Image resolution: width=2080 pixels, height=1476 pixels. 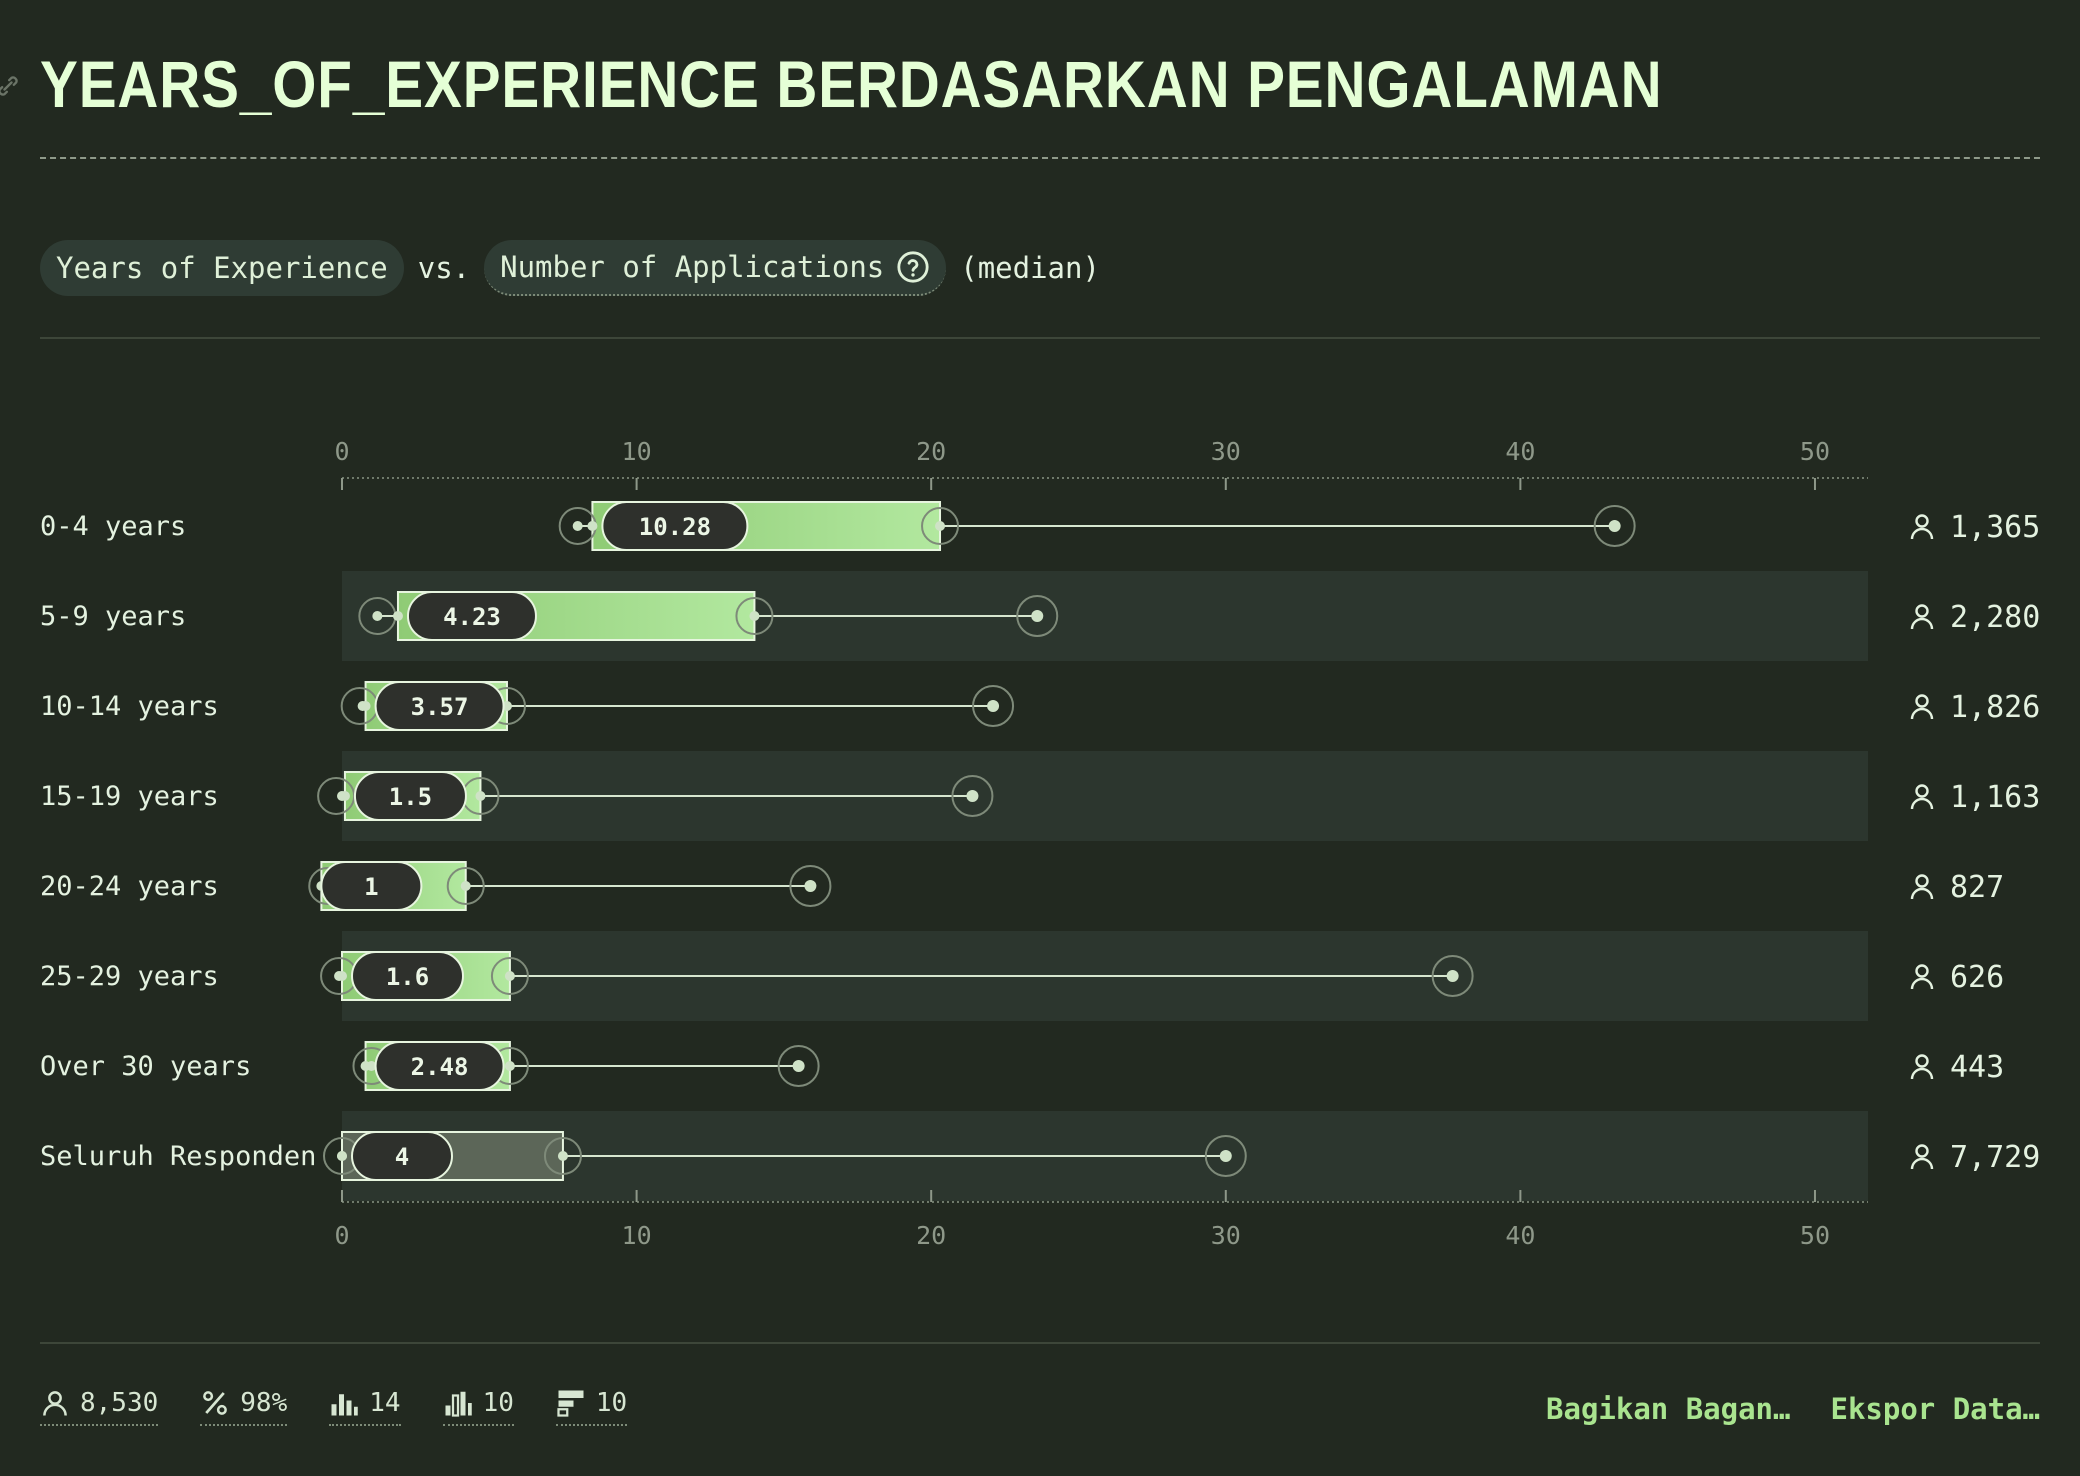 I want to click on respondent-count: 7,729, so click(x=1995, y=1157).